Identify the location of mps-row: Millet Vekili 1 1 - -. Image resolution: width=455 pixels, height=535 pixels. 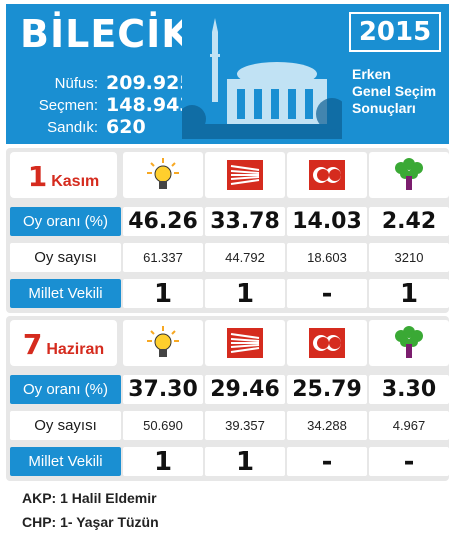
(227, 461).